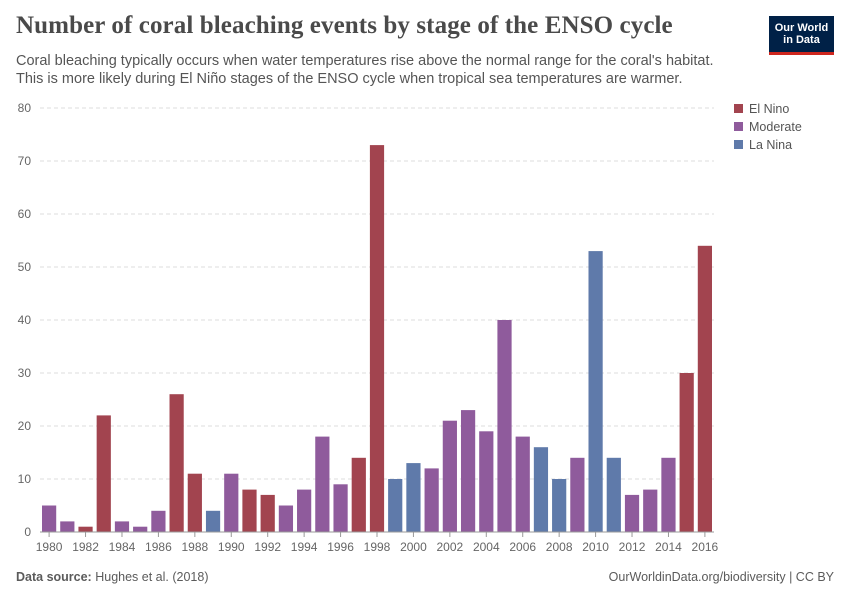  What do you see at coordinates (25, 373) in the screenshot?
I see `y-tick-label: 30` at bounding box center [25, 373].